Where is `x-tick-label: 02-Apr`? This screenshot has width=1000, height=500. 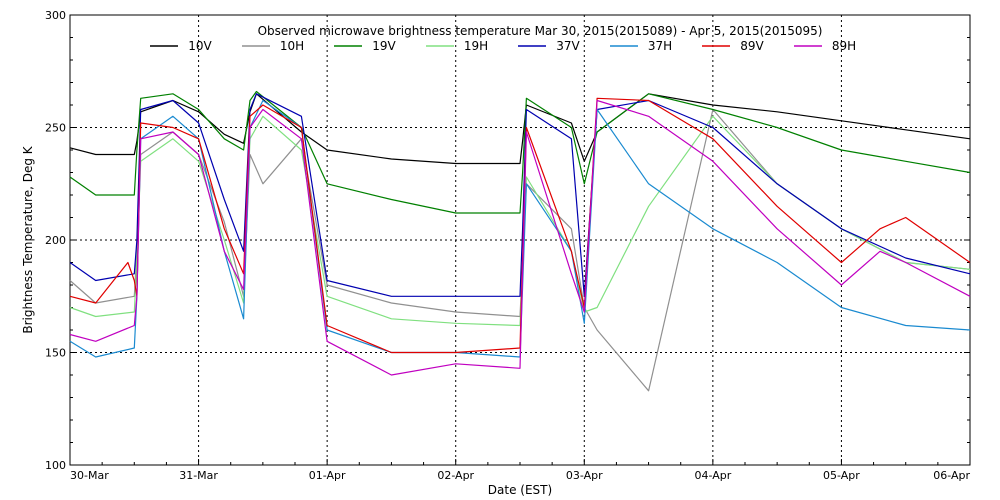 x-tick-label: 02-Apr is located at coordinates (455, 475).